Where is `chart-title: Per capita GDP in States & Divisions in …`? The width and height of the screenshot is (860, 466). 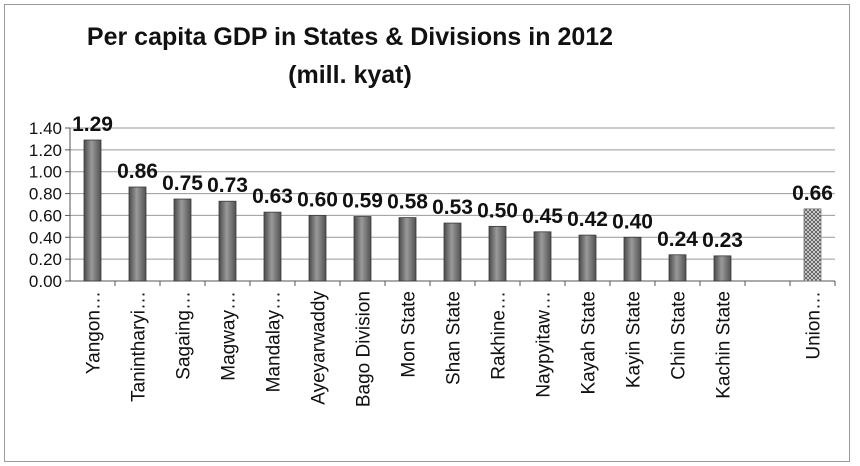 chart-title: Per capita GDP in States & Divisions in … is located at coordinates (350, 37).